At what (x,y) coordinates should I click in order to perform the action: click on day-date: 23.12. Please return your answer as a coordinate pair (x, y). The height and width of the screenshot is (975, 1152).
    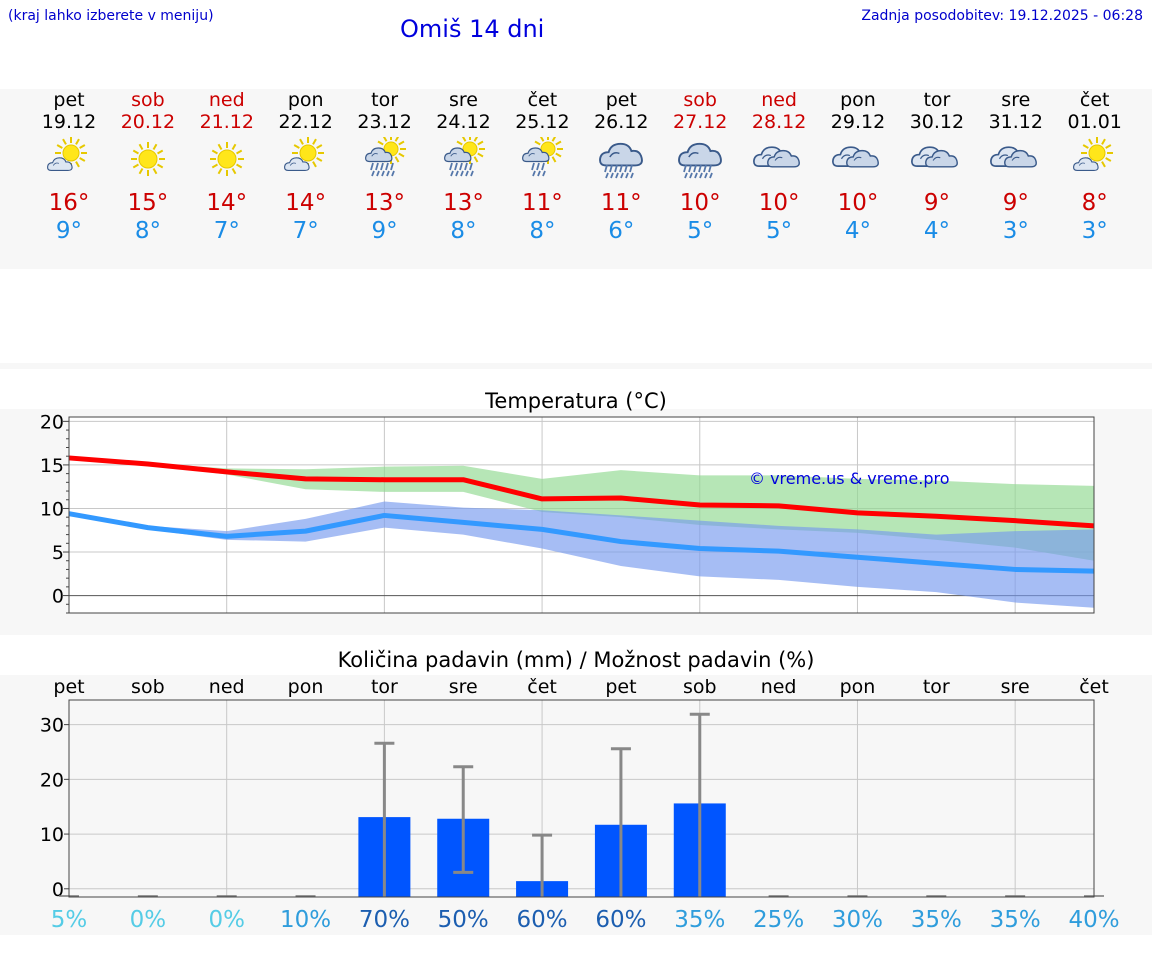
    Looking at the image, I should click on (384, 122).